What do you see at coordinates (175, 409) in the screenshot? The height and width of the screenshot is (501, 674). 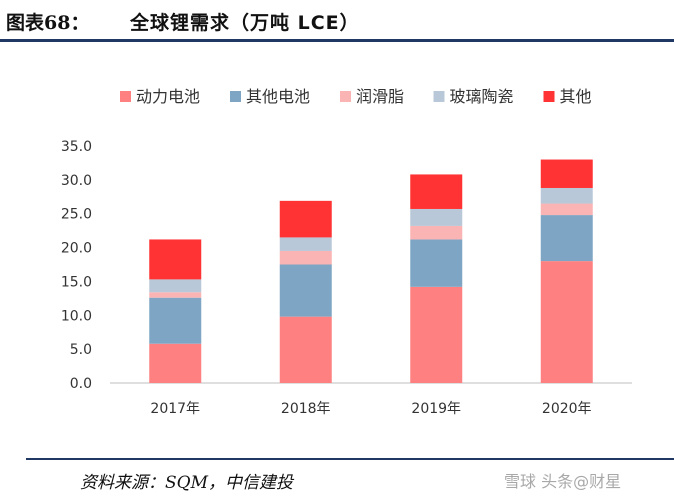 I see `x-tick-label-1: 2017年` at bounding box center [175, 409].